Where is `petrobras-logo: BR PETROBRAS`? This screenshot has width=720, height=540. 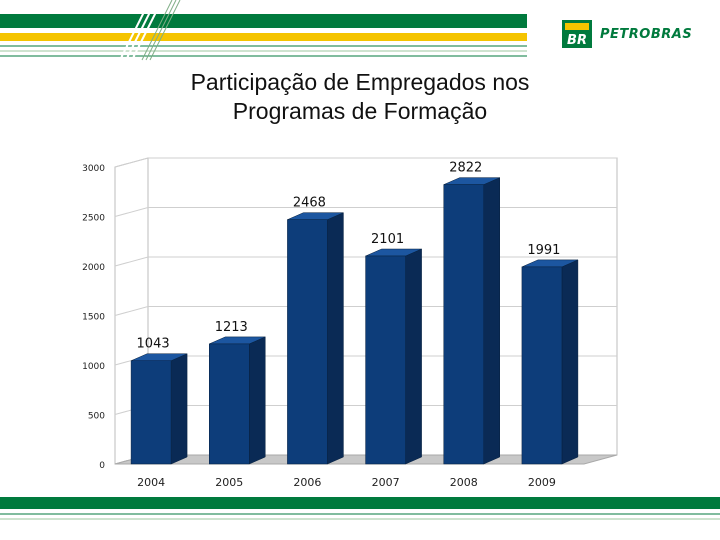
petrobras-logo: BR PETROBRAS is located at coordinates (627, 34).